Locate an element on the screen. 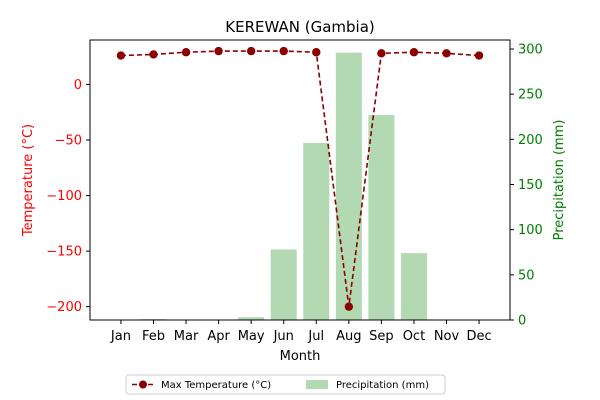 The height and width of the screenshot is (400, 600). x-tick-label: Nov is located at coordinates (447, 336).